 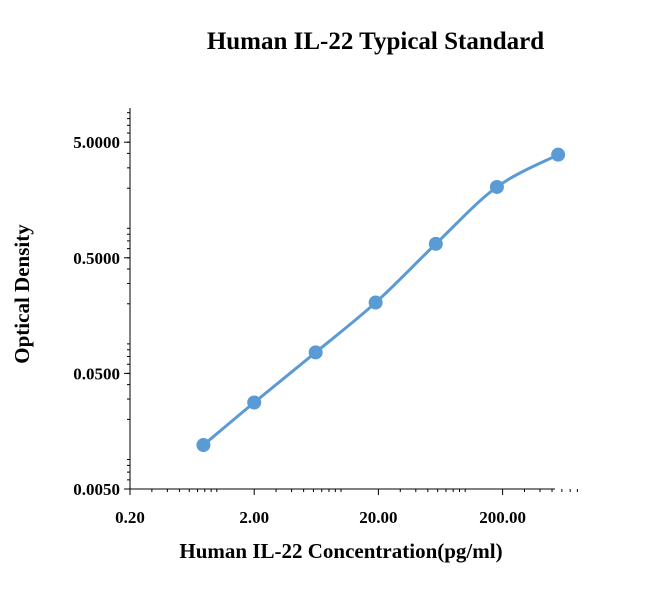 What do you see at coordinates (96, 258) in the screenshot?
I see `y-tick-label: 0.5000` at bounding box center [96, 258].